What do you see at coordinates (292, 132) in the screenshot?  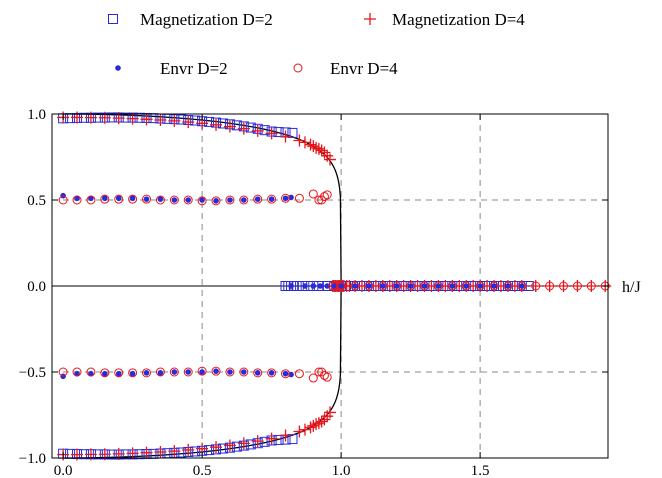 I see `point-0-33-upper` at bounding box center [292, 132].